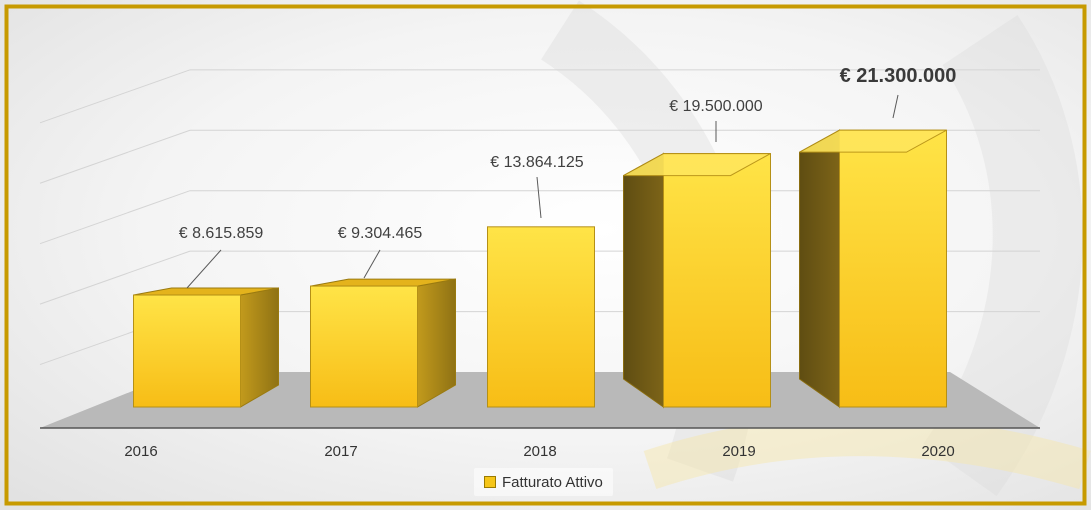 The image size is (1091, 510). What do you see at coordinates (340, 451) in the screenshot?
I see `x-tick-label: 2017` at bounding box center [340, 451].